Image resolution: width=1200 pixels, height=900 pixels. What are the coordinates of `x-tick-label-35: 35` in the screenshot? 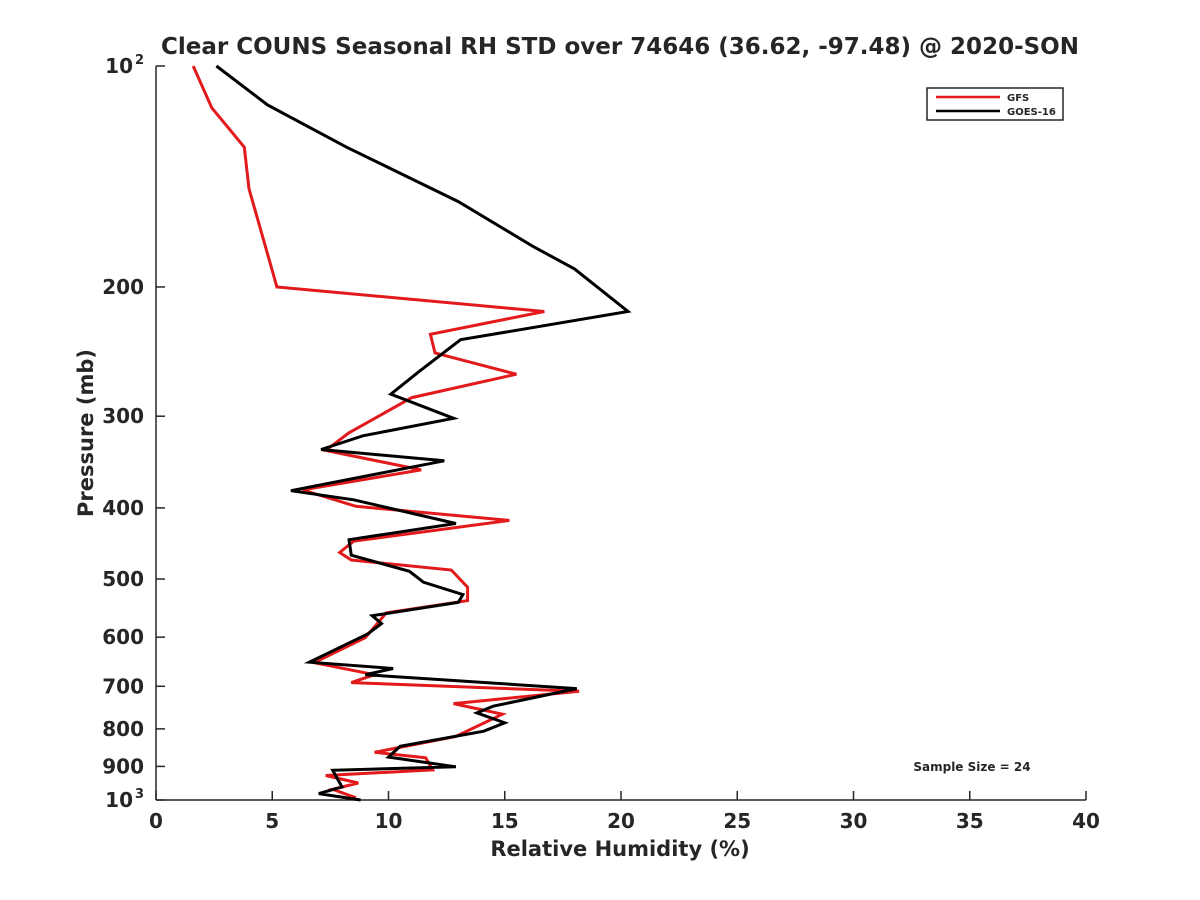 It's located at (970, 821).